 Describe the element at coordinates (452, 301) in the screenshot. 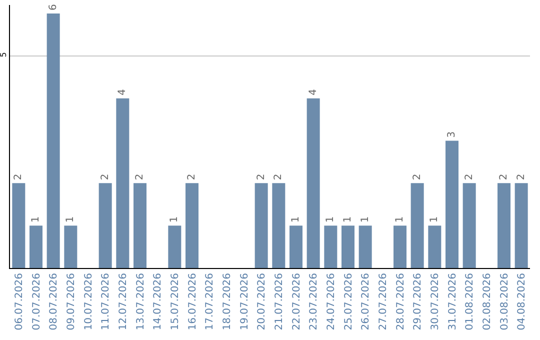

I see `x-tick-label: 31.07.2026` at that location.